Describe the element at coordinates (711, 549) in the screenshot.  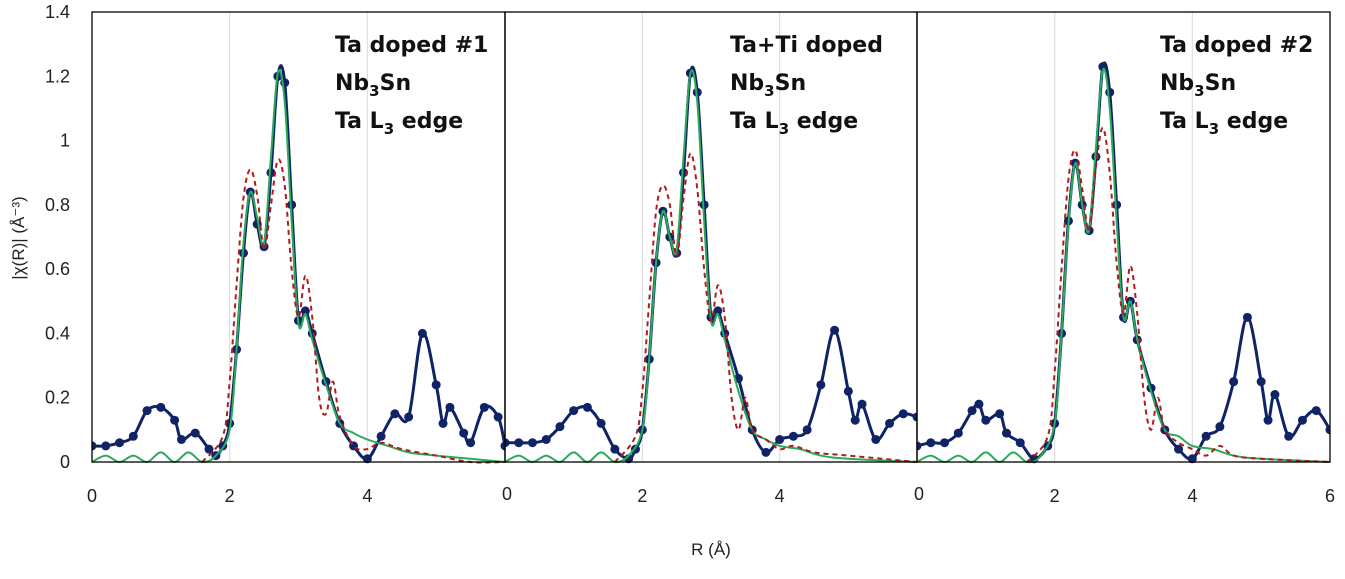
I see `x-axis-title: R (Å)` at that location.